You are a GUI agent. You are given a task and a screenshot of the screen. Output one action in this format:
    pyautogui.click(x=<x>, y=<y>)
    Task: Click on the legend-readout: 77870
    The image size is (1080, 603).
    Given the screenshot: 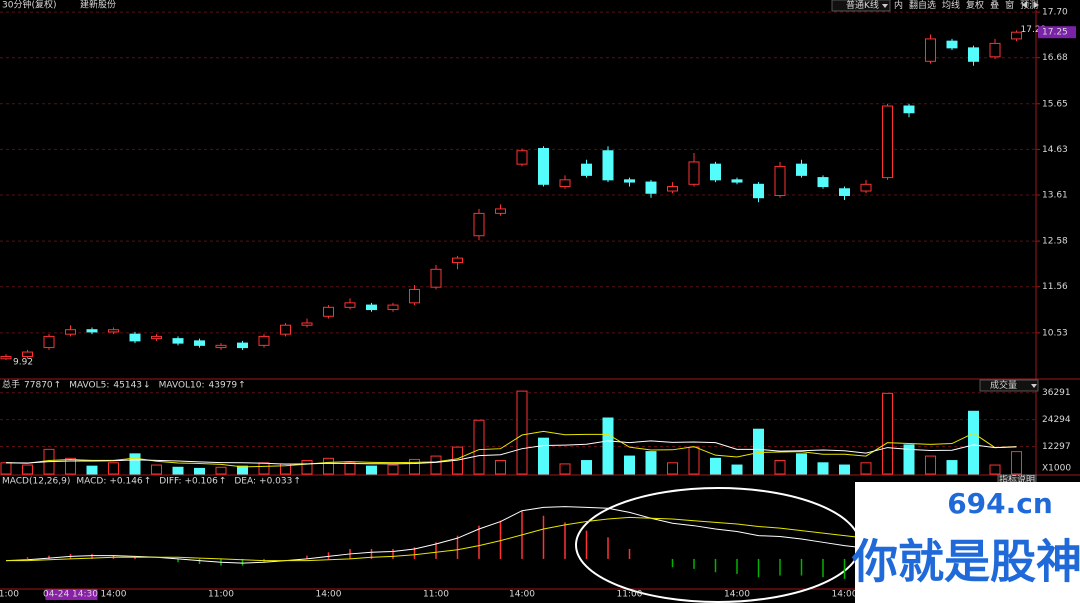 What is the action you would take?
    pyautogui.click(x=38, y=386)
    